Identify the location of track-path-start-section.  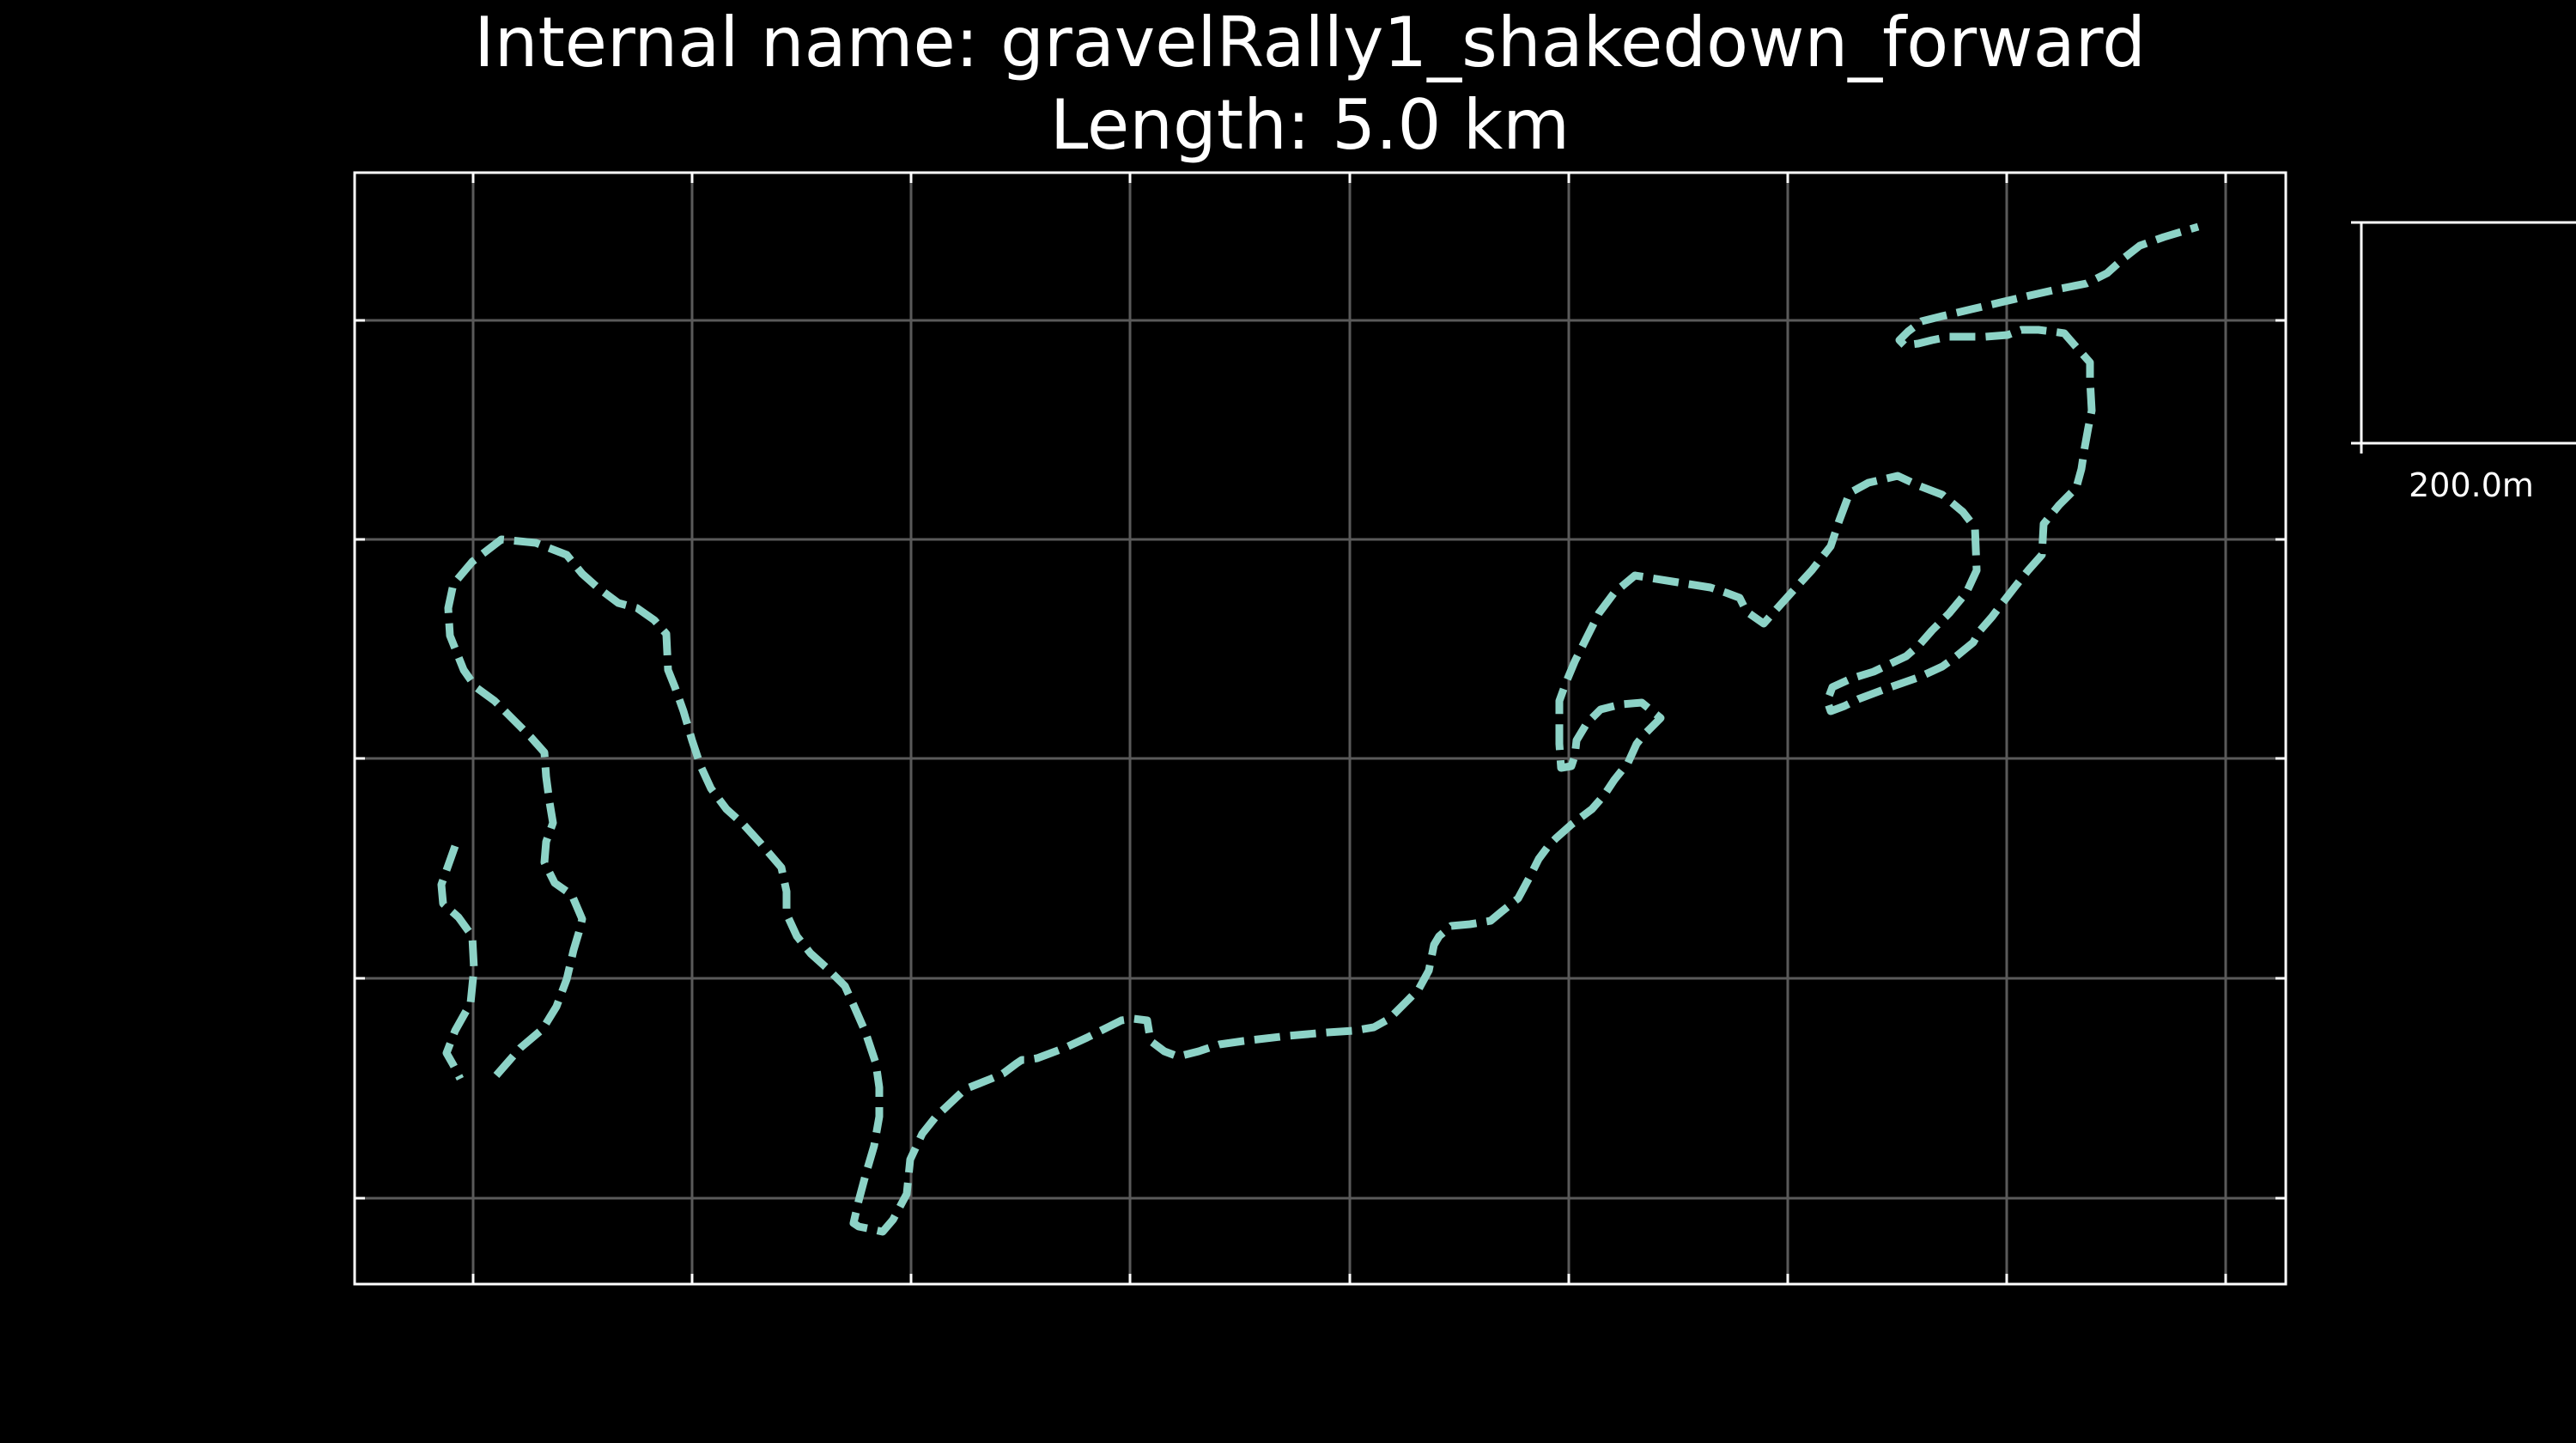
(457, 963).